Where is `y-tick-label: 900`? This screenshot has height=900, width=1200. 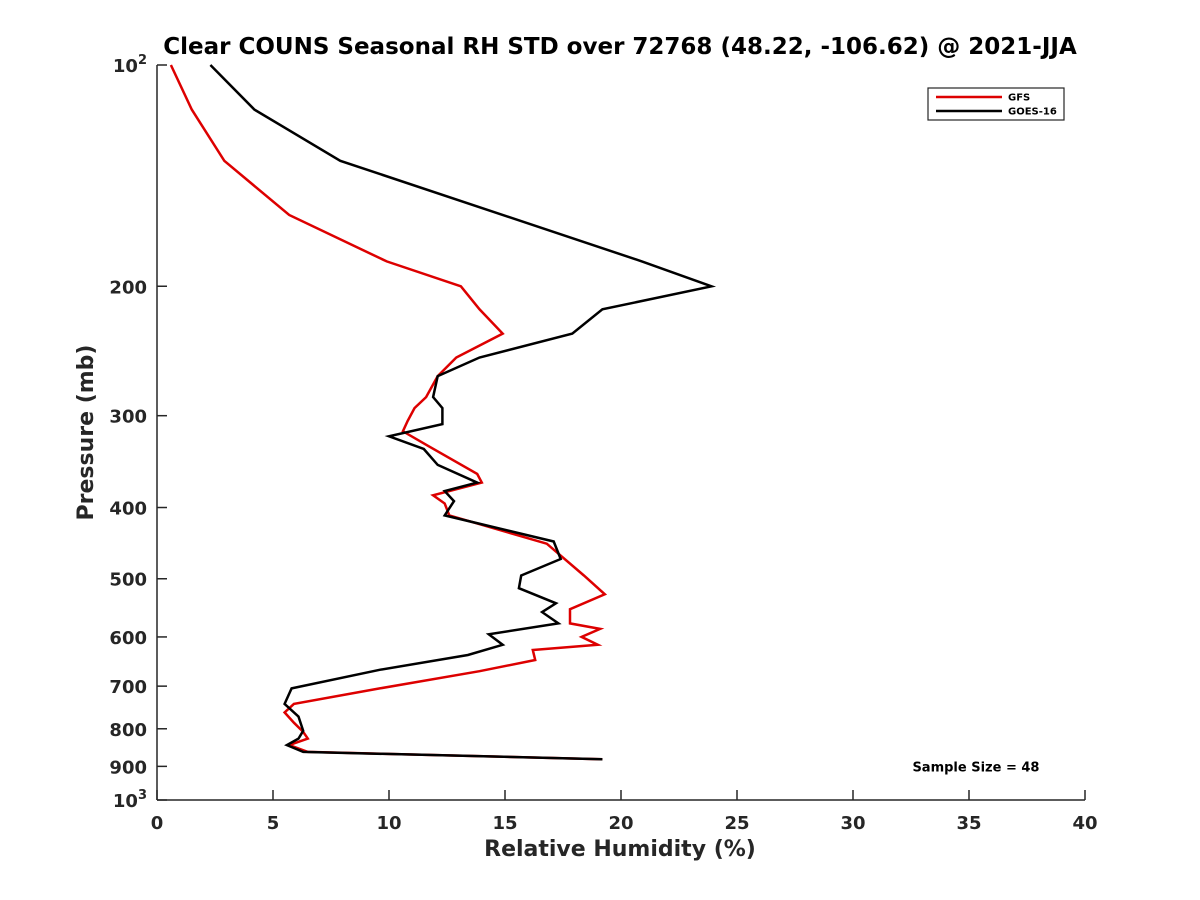 y-tick-label: 900 is located at coordinates (128, 767).